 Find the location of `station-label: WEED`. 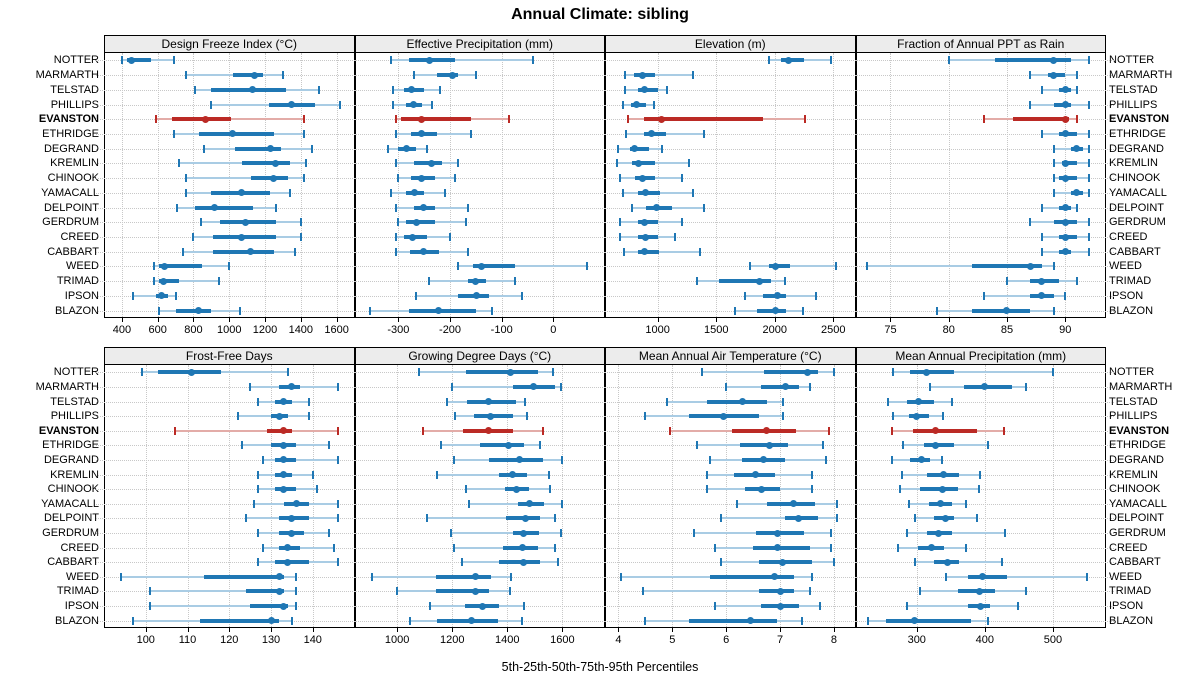

station-label: WEED is located at coordinates (82, 266).